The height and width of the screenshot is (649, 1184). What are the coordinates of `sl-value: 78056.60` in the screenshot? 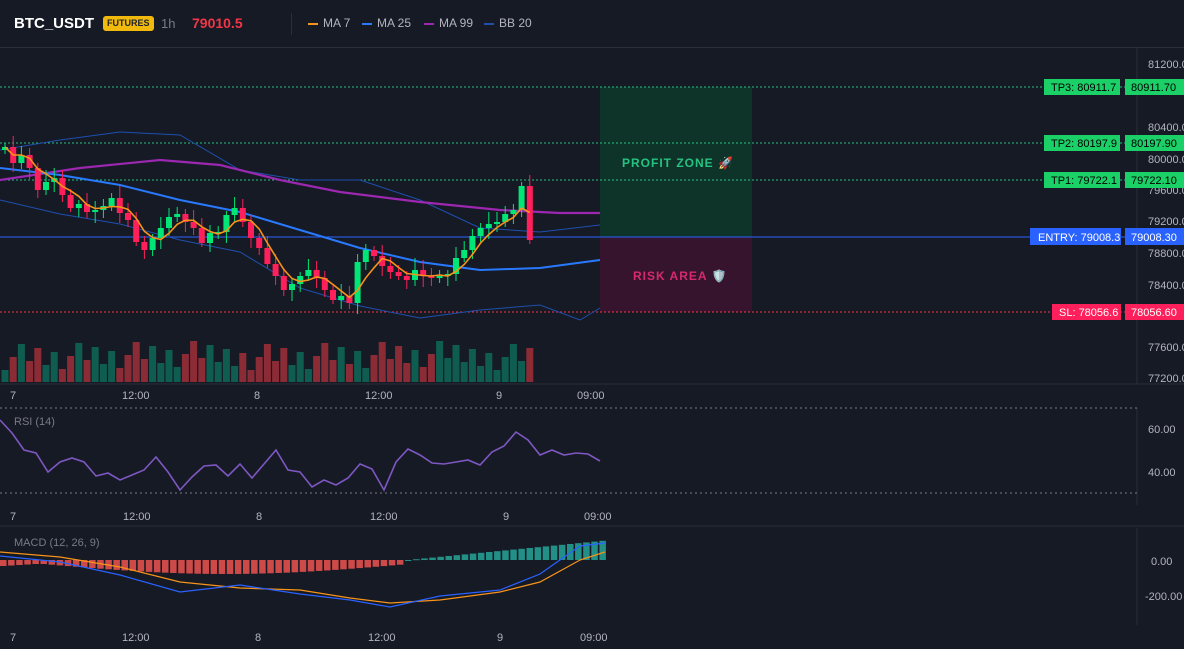 It's located at (1154, 313).